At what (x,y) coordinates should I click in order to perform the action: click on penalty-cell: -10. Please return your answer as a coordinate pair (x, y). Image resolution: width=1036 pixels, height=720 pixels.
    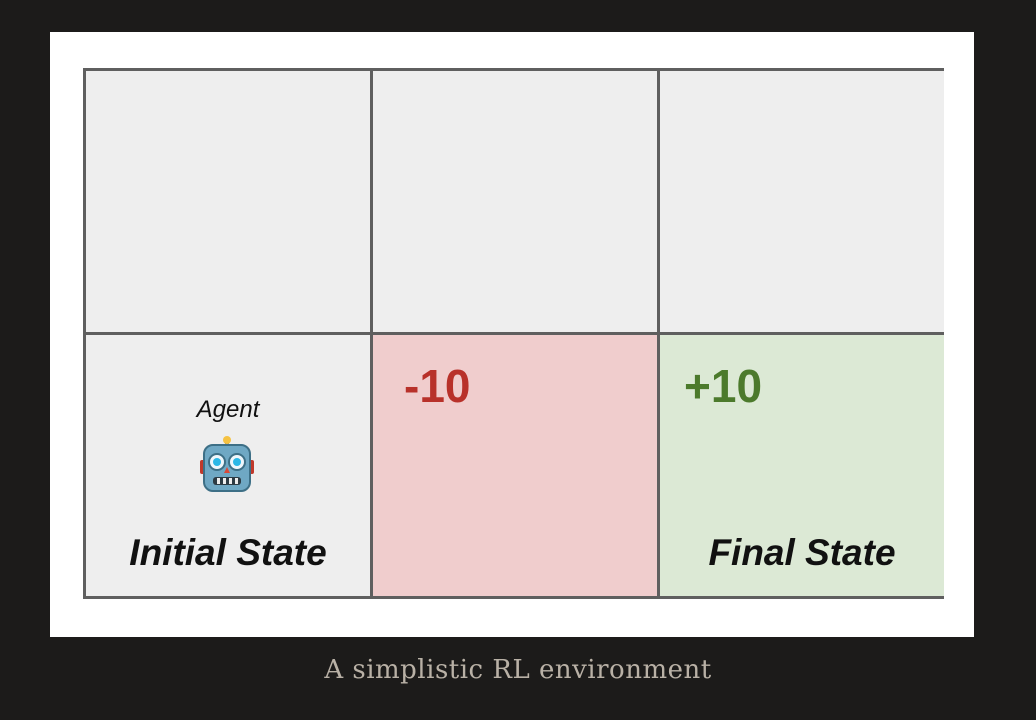
    Looking at the image, I should click on (515, 465).